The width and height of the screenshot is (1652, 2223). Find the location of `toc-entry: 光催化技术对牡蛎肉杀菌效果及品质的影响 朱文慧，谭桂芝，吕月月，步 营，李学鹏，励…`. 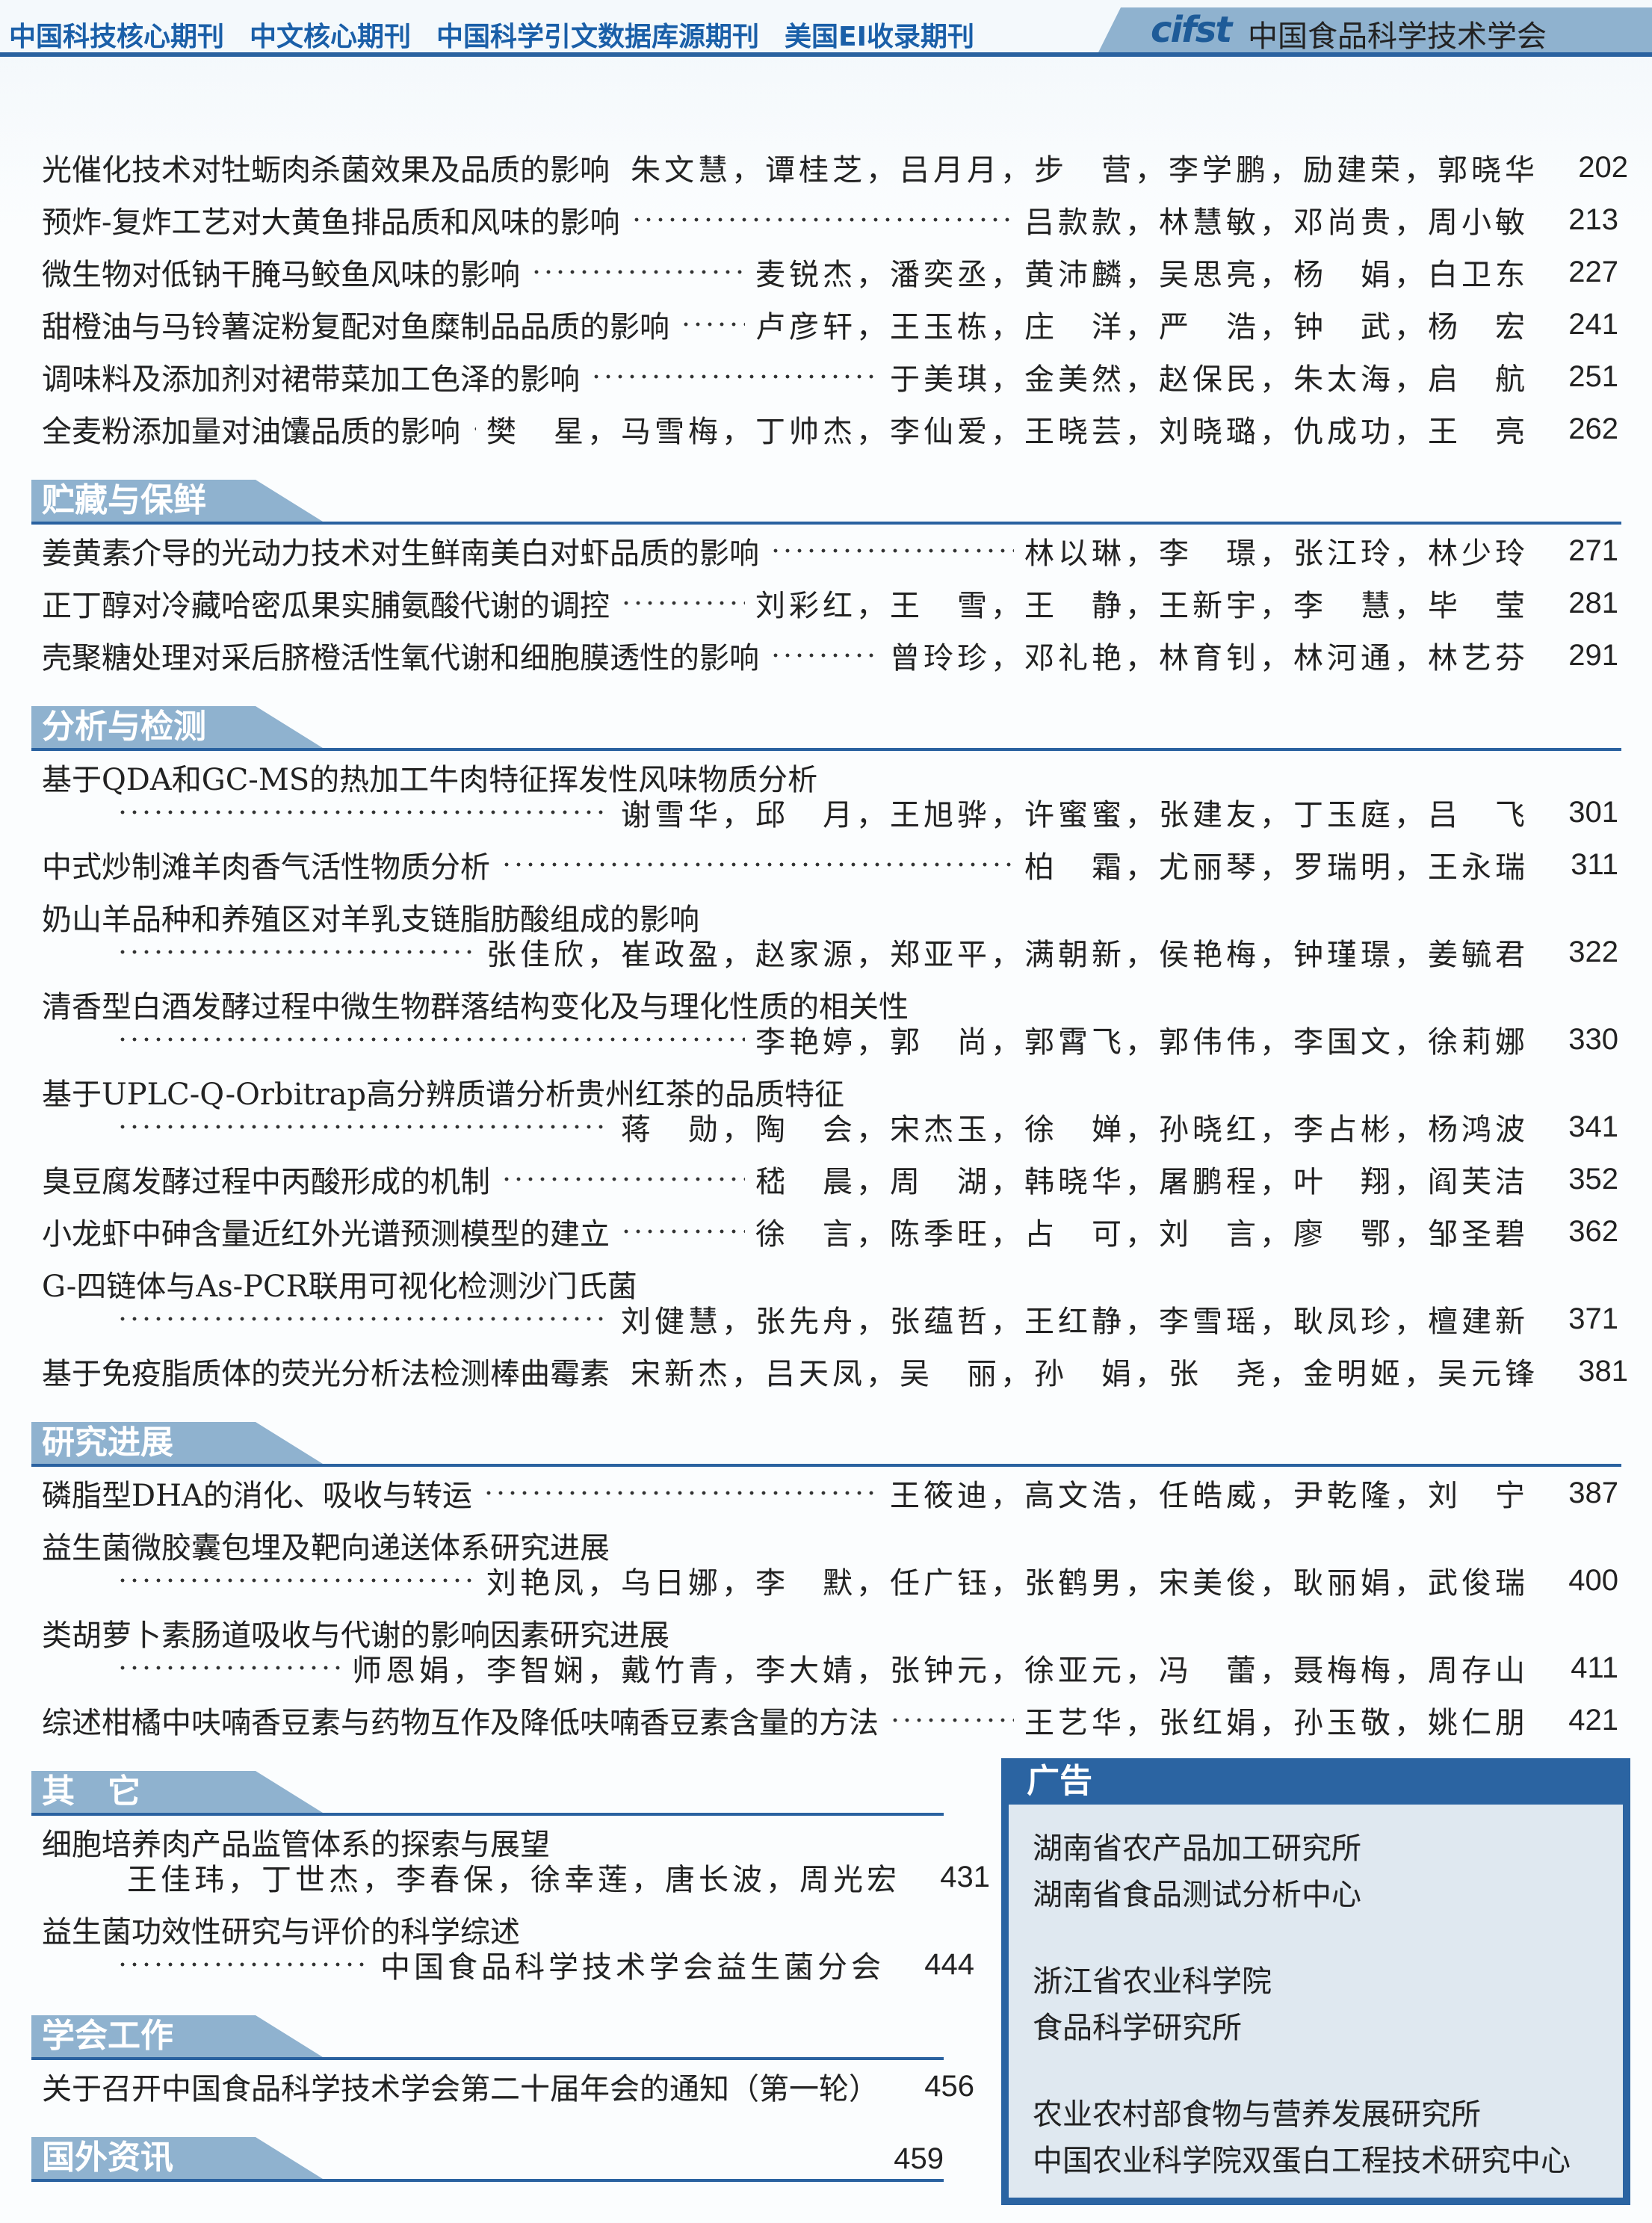

toc-entry: 光催化技术对牡蛎肉杀菌效果及品质的影响 朱文慧，谭桂芝，吕月月，步 营，李学鹏，励… is located at coordinates (826, 168).